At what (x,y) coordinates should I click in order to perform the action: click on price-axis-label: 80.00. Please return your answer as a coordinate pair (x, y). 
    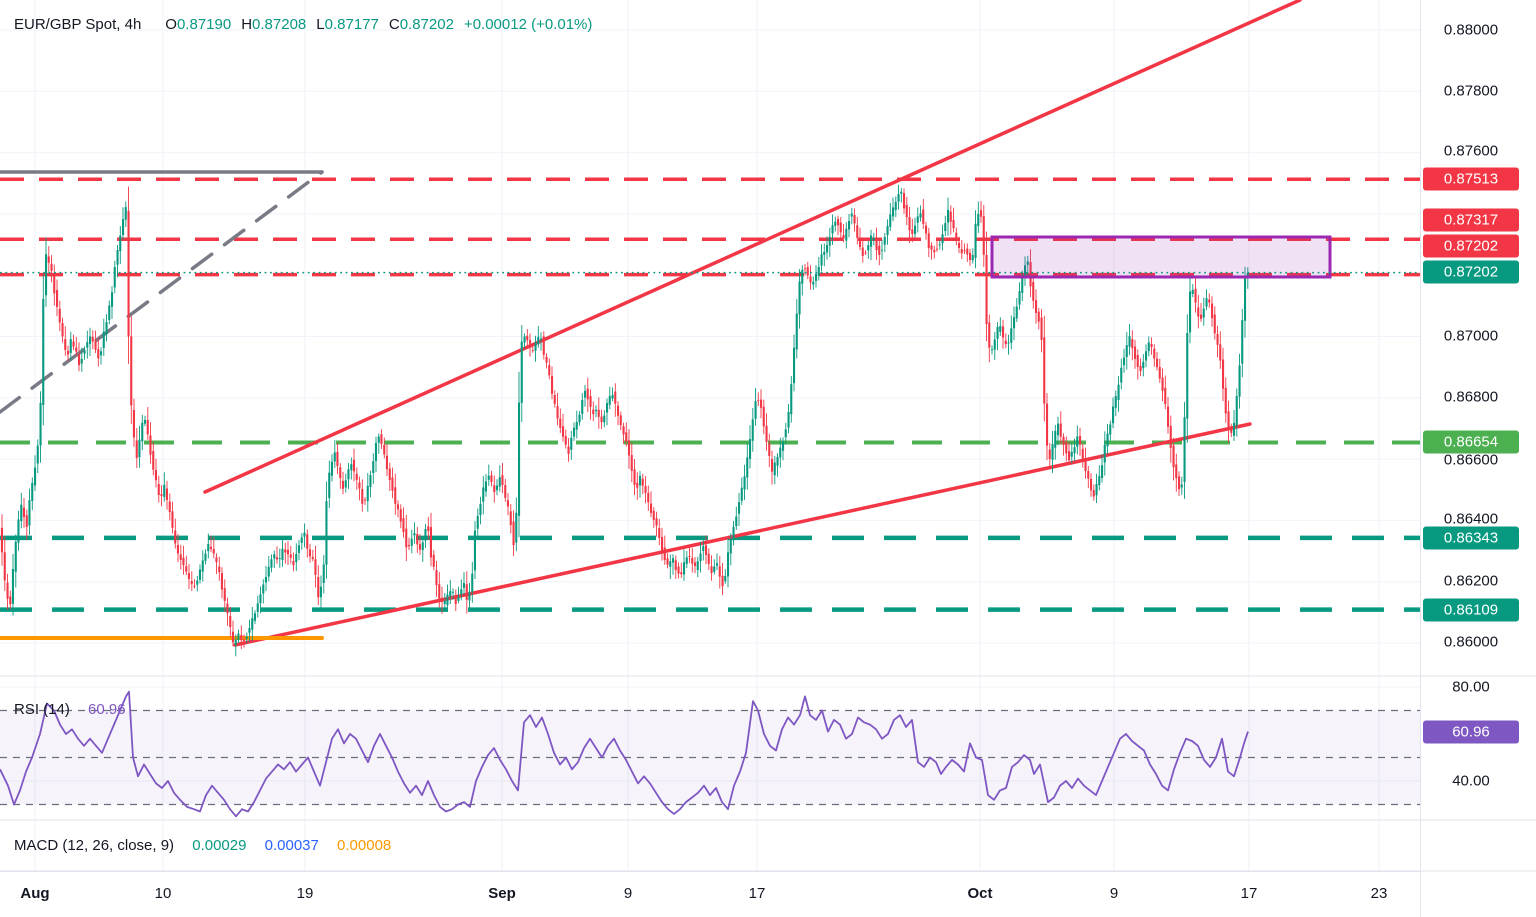
    Looking at the image, I should click on (1471, 687).